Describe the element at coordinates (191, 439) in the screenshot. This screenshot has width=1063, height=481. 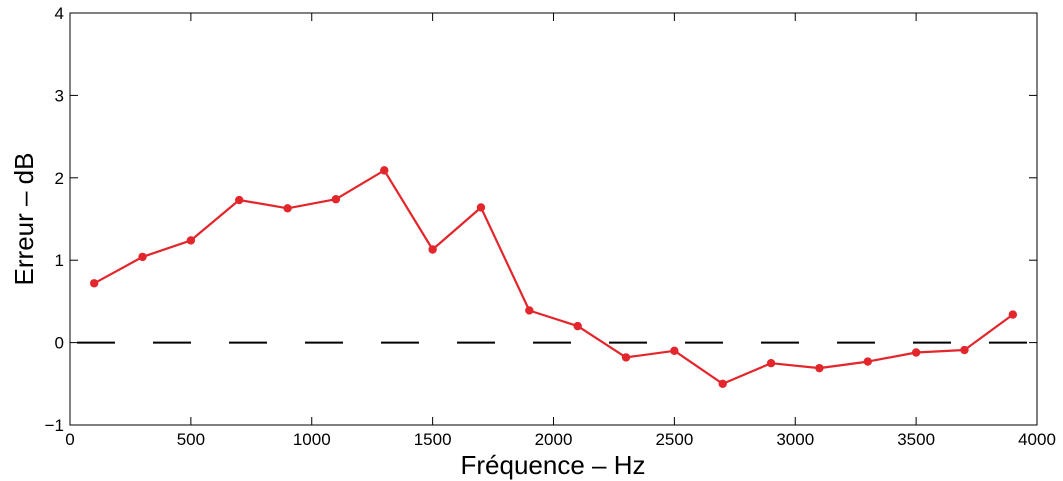
I see `x-tick-label: 500` at that location.